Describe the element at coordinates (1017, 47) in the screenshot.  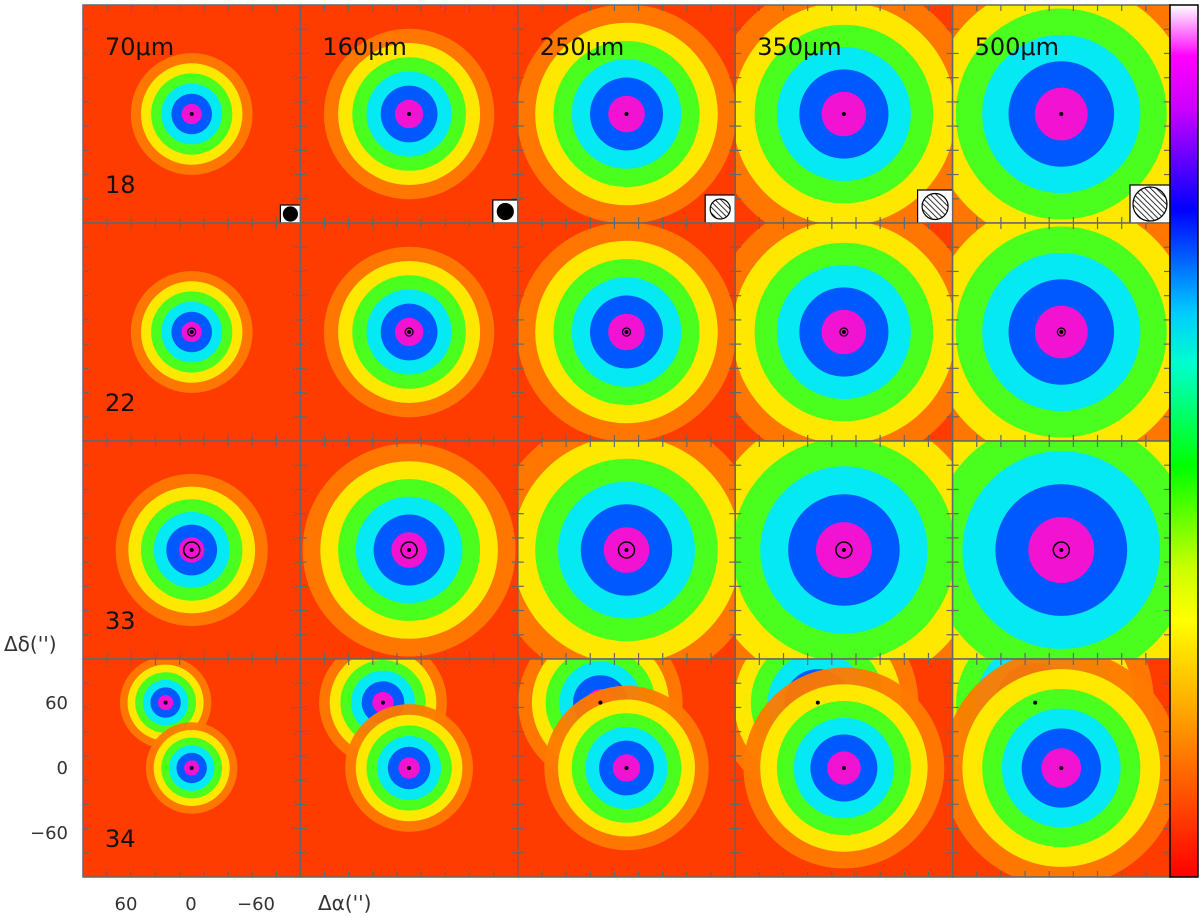
I see `wavelength-label: 500μm` at that location.